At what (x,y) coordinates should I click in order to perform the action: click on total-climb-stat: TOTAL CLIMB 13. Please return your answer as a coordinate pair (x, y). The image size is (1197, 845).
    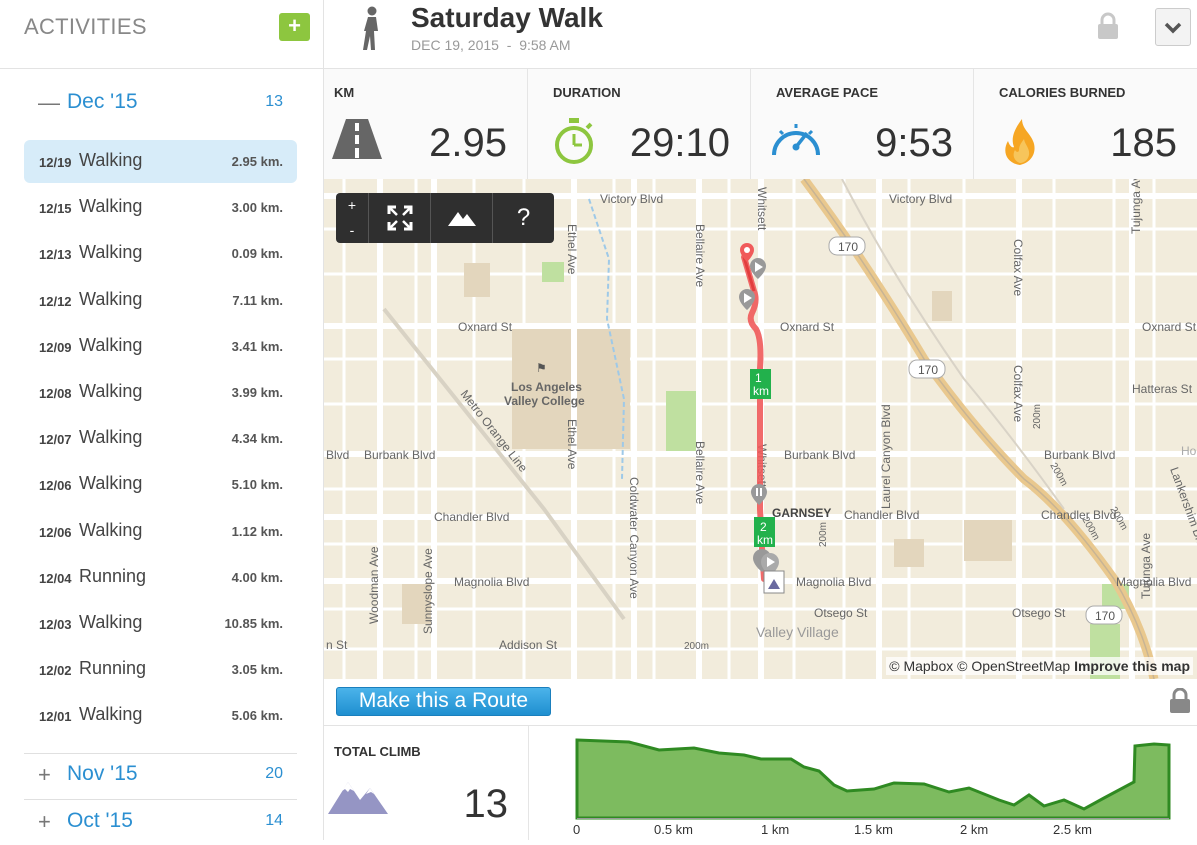
    Looking at the image, I should click on (426, 783).